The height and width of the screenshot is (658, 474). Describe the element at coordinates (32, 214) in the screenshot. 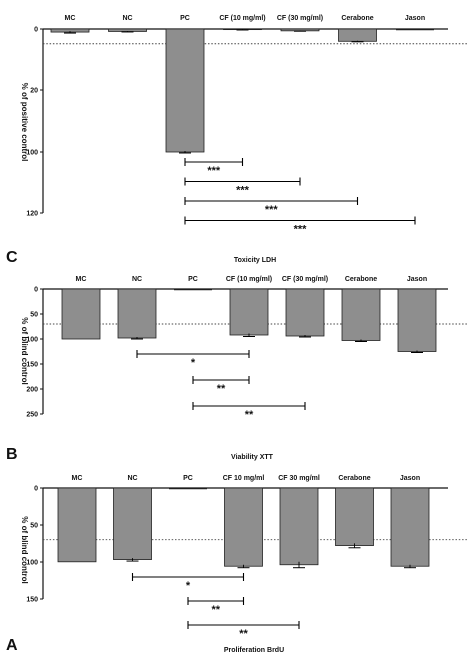

I see `y-tick-label: 120` at that location.